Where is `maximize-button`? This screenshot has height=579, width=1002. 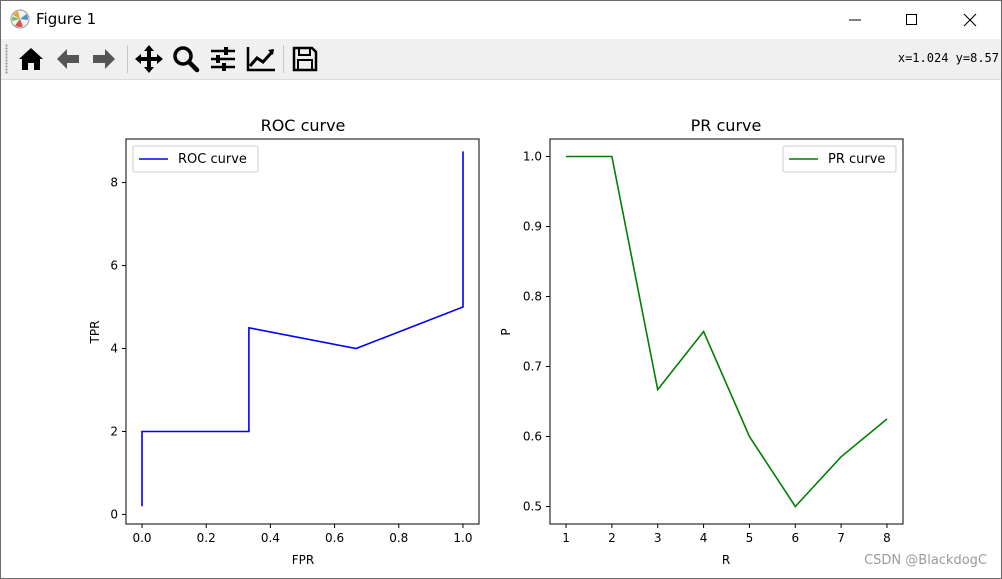 maximize-button is located at coordinates (912, 20).